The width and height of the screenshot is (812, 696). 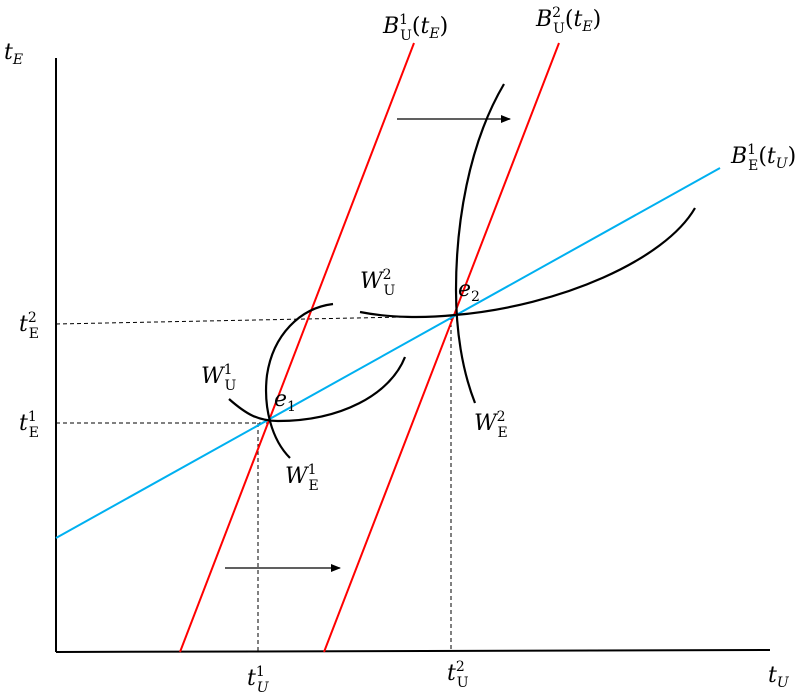 What do you see at coordinates (378, 283) in the screenshot?
I see `wu2-label: W2 U` at bounding box center [378, 283].